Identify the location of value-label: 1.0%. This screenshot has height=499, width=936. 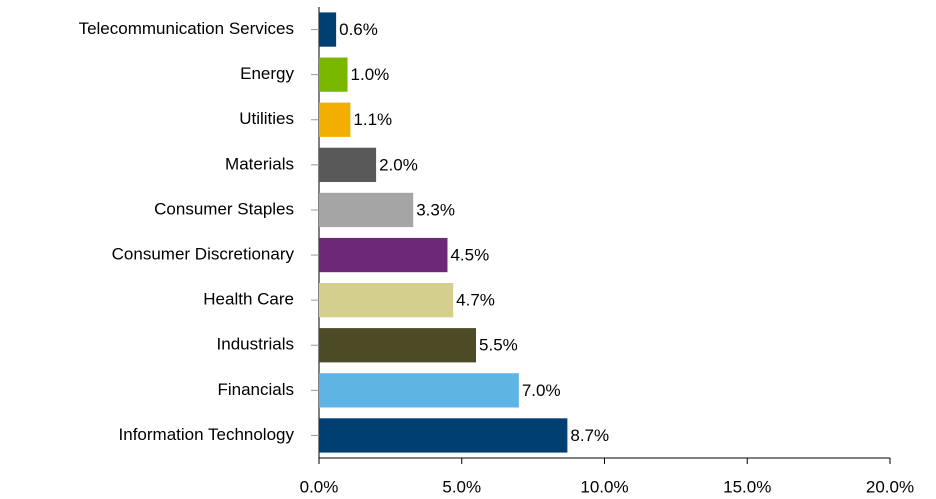
(370, 74).